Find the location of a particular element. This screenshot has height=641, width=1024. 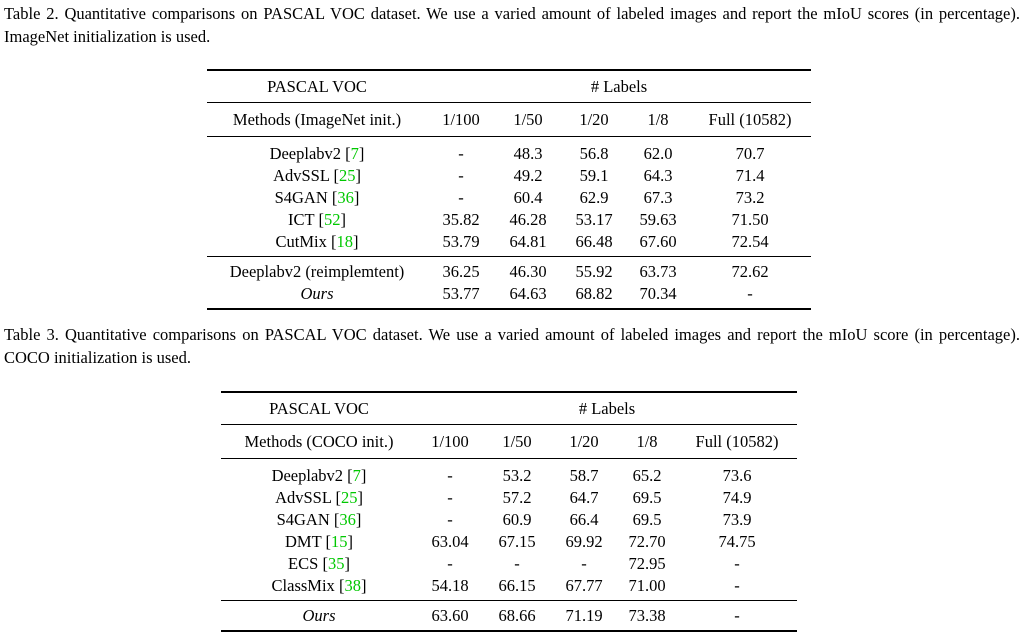

table-row: ECS [35] - - - 72.95 - is located at coordinates (509, 564).